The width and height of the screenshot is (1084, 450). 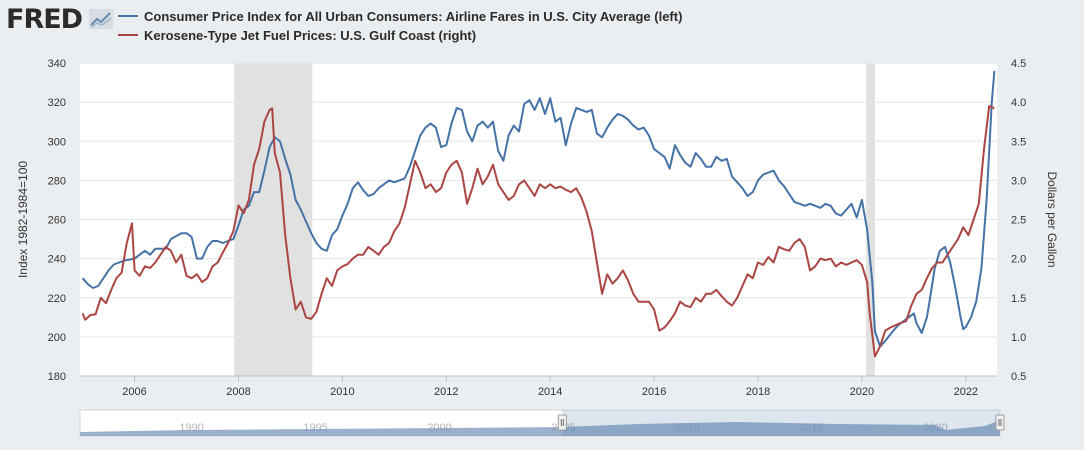 What do you see at coordinates (23, 219) in the screenshot?
I see `y-left-axis-label: Index 1982-1984=100` at bounding box center [23, 219].